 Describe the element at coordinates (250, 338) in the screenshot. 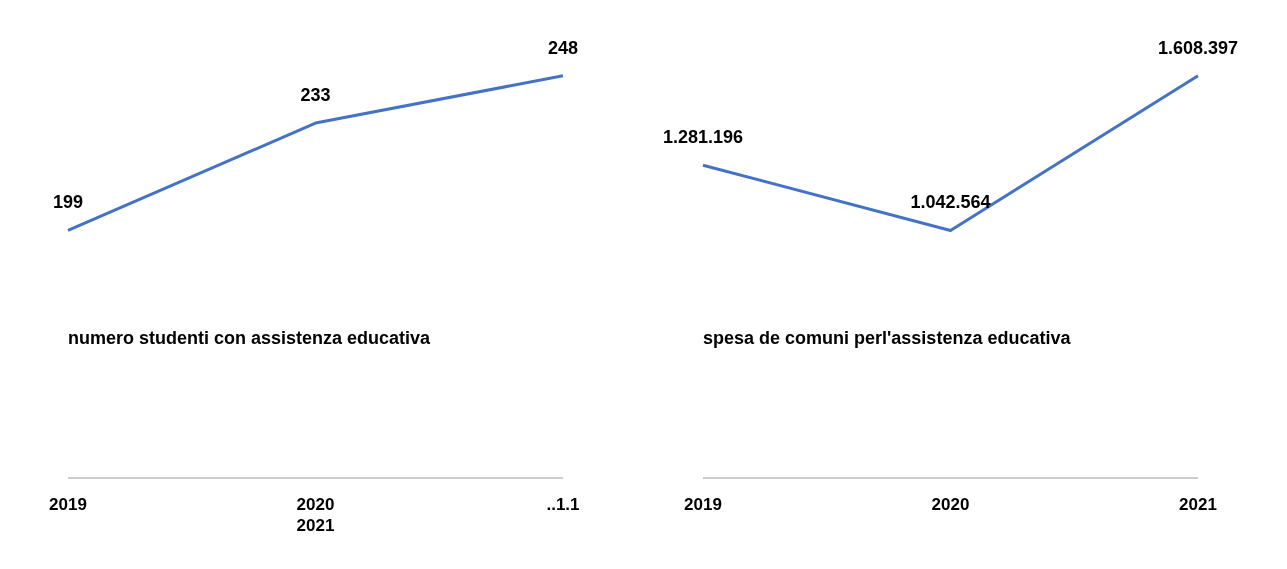

I see `text: numero studenti con assistenza educativa` at that location.